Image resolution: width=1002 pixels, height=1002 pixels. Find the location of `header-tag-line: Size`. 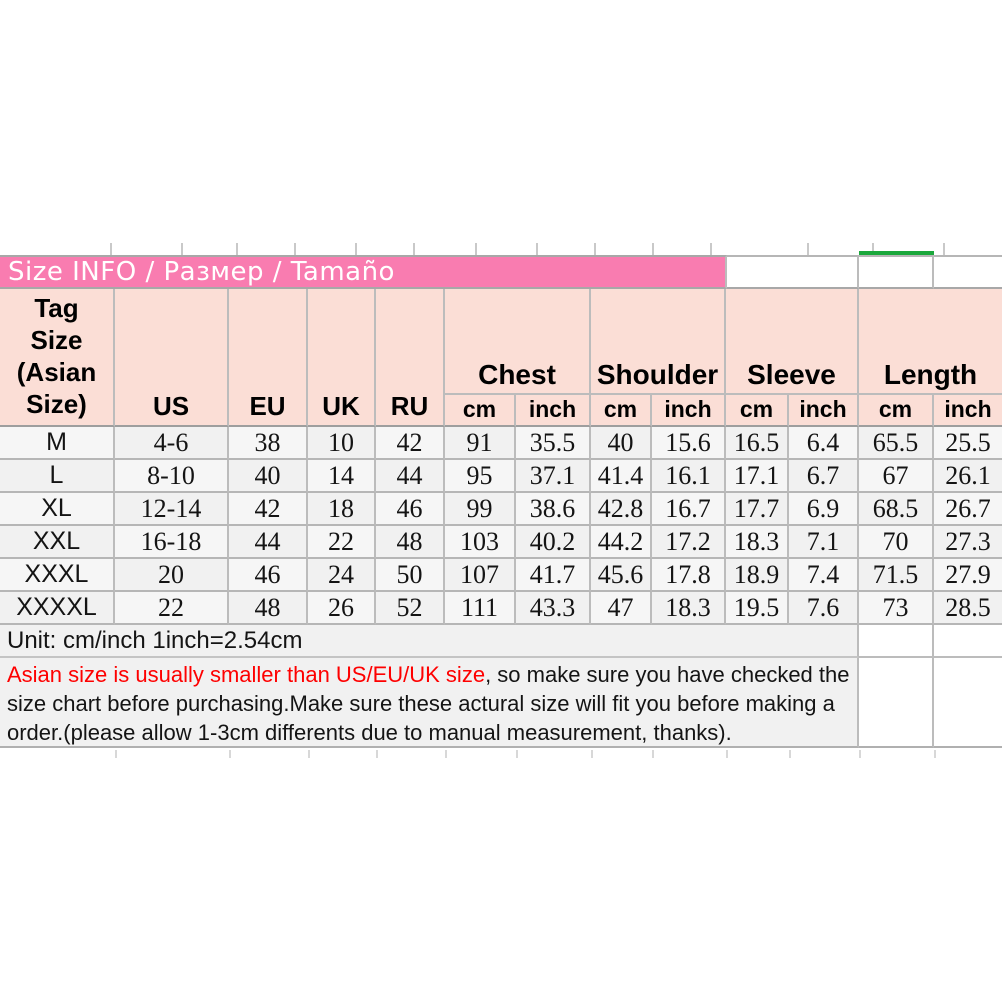

header-tag-line: Size is located at coordinates (56, 340).